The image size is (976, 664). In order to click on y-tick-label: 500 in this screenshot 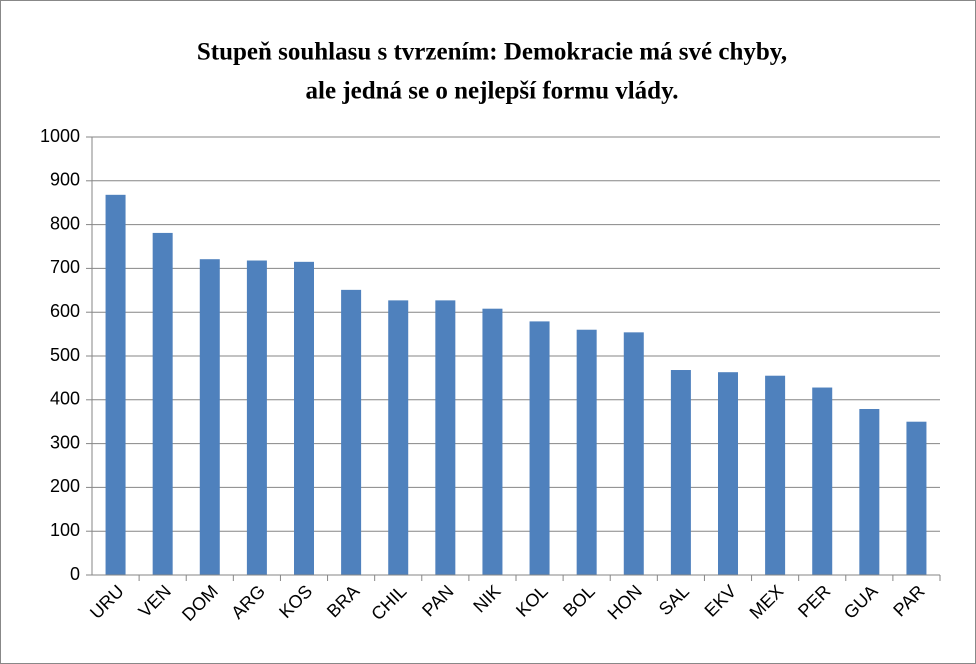, I will do `click(65, 355)`.